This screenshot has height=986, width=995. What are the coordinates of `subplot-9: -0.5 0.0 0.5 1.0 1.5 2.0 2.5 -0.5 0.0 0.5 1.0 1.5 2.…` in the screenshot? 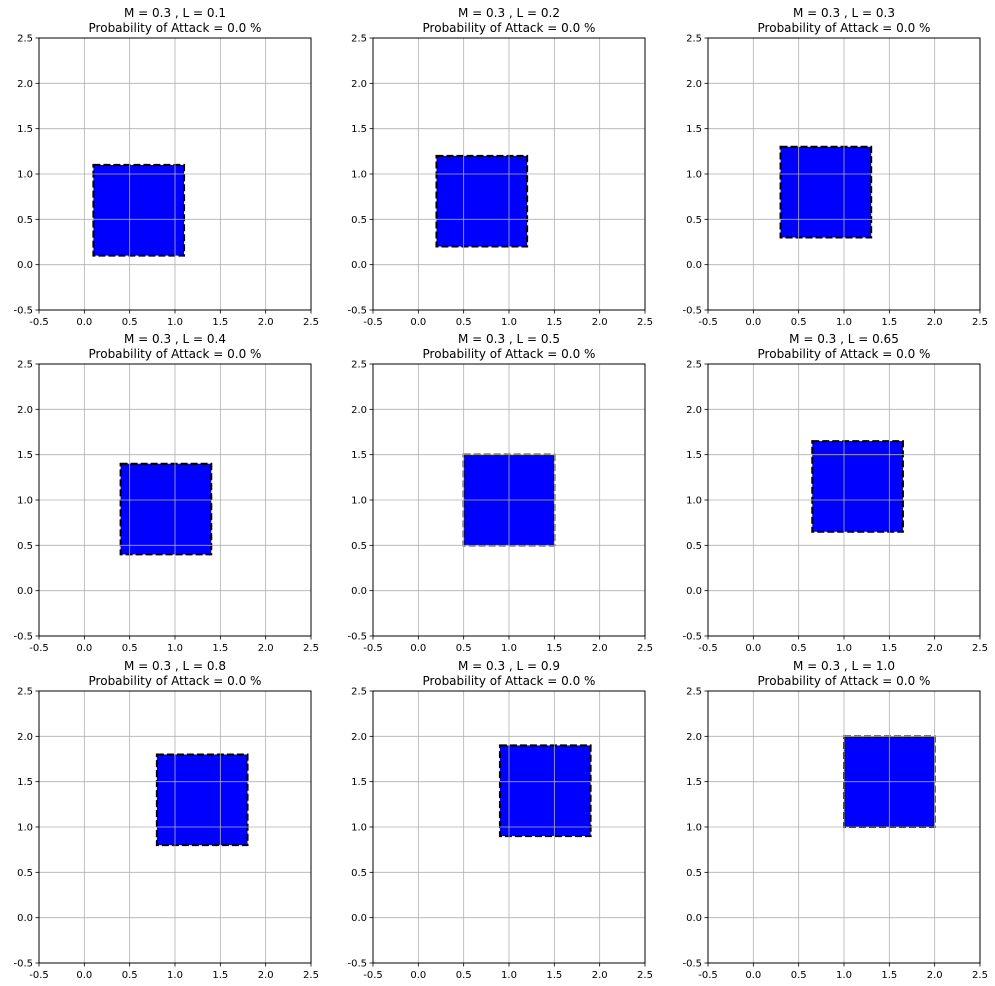 It's located at (834, 820).